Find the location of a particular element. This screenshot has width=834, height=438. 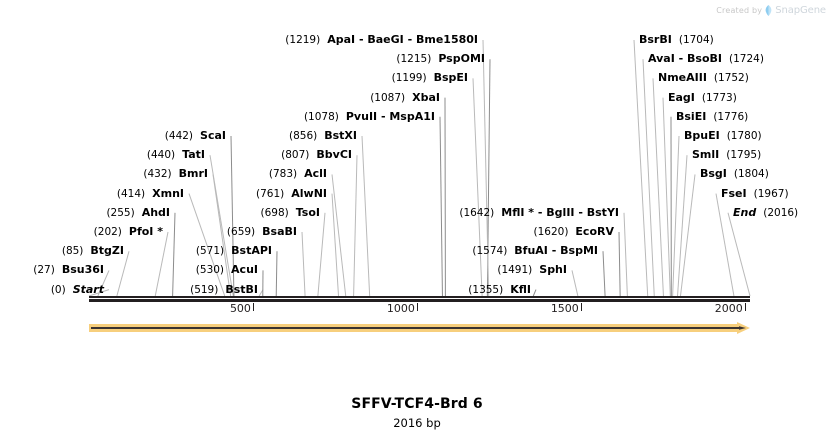

site-position: (659) is located at coordinates (241, 232).